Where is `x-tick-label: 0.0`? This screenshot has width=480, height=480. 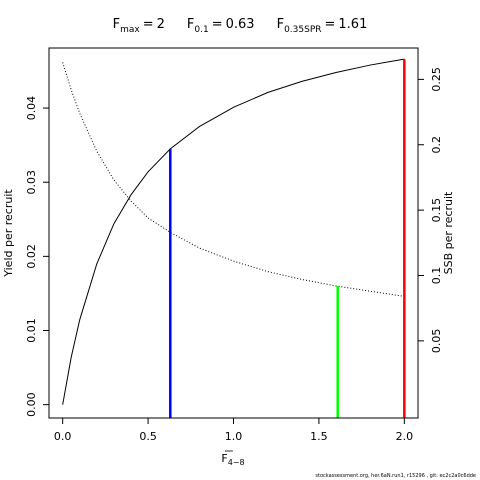
x-tick-label: 0.0 is located at coordinates (63, 436).